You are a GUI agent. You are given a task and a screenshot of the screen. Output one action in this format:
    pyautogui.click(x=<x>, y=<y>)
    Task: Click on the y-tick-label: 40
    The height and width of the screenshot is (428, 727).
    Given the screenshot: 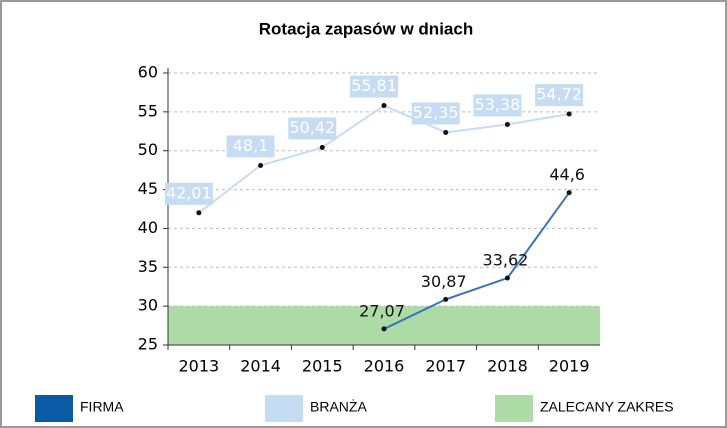 What is the action you would take?
    pyautogui.click(x=148, y=227)
    